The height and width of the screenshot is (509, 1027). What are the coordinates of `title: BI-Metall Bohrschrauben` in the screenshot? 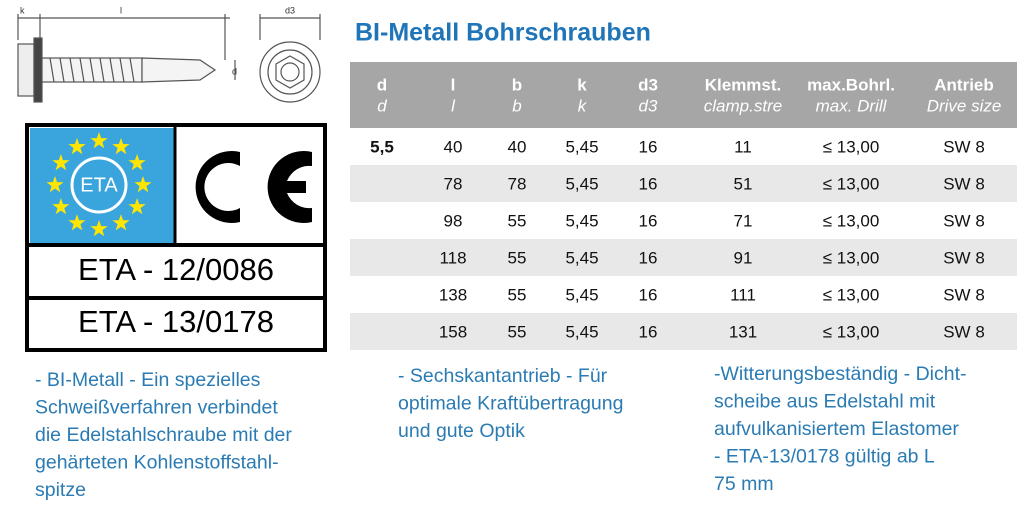 It's located at (503, 33).